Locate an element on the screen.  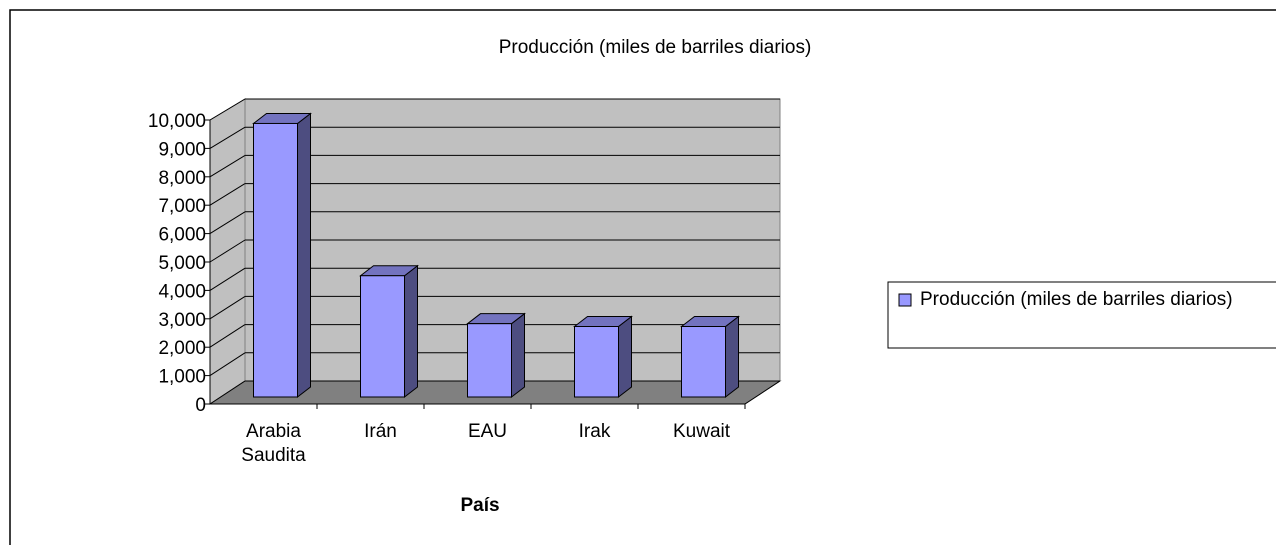
legend-box is located at coordinates (1081, 315).